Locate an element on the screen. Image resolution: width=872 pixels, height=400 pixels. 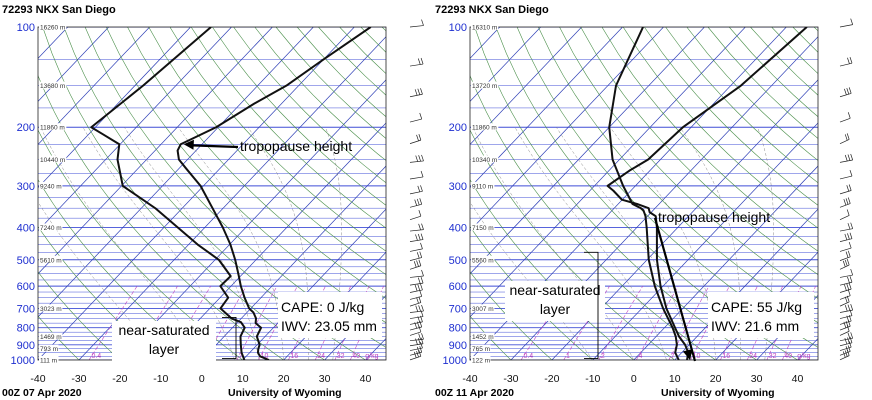
mixing-ratio-label: 32 is located at coordinates (341, 356).